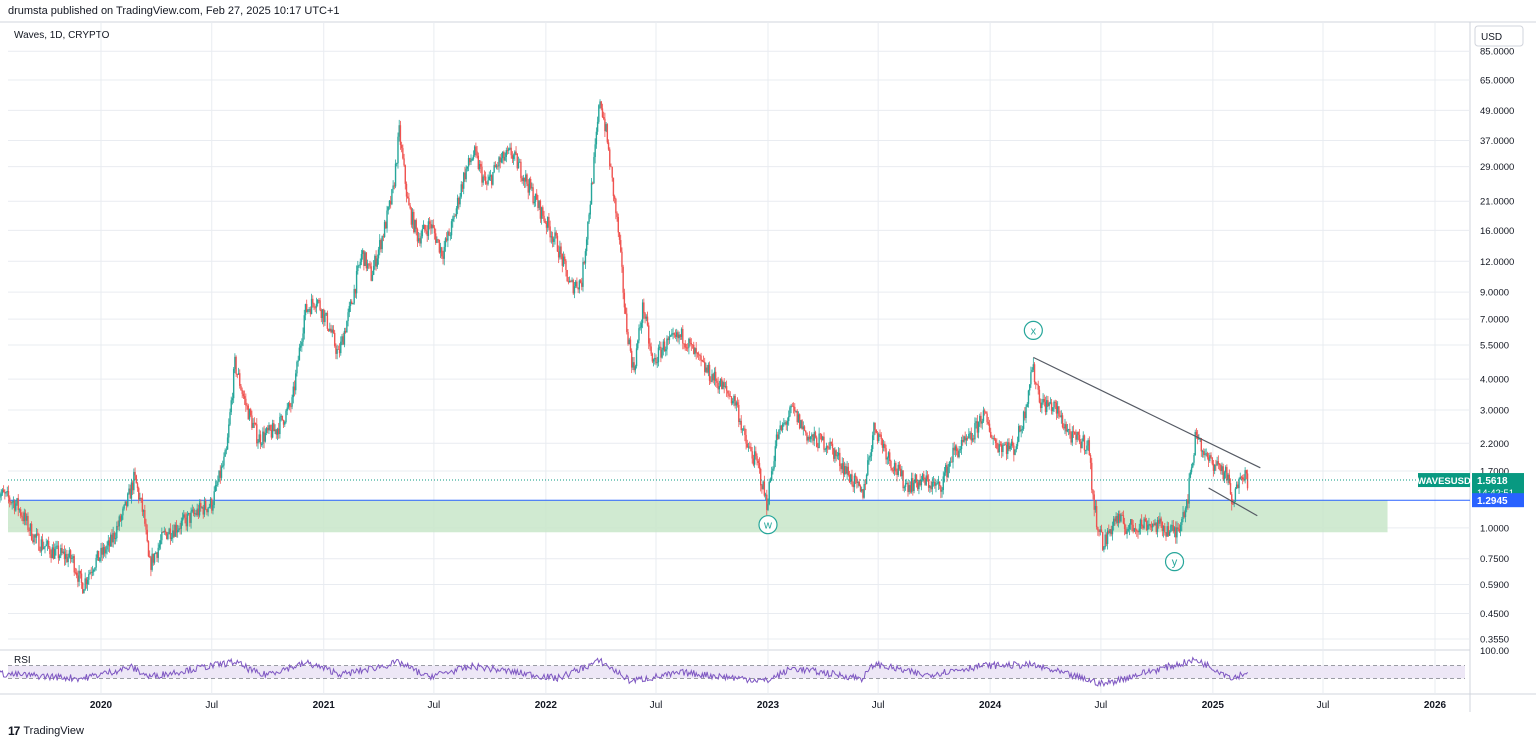 The width and height of the screenshot is (1536, 746). Describe the element at coordinates (767, 526) in the screenshot. I see `wave-label-w: w` at that location.